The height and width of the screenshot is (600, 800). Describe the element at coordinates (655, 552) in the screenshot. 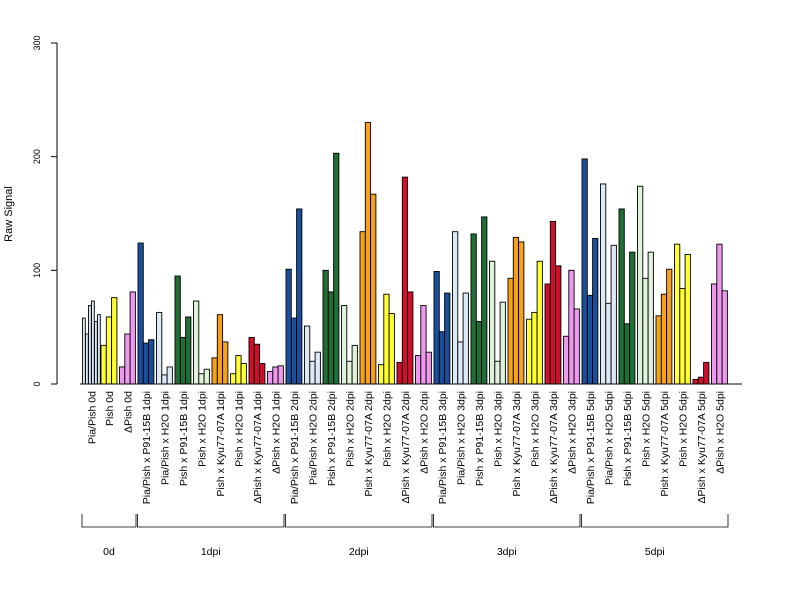

I see `group-label: 5dpi` at that location.